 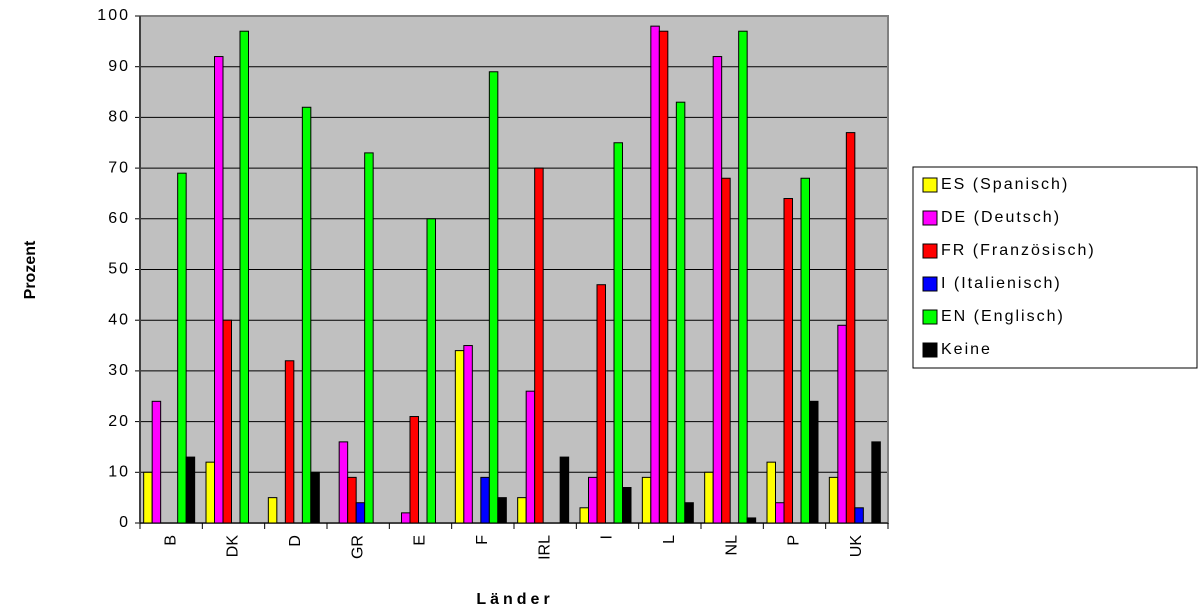 What do you see at coordinates (544, 547) in the screenshot?
I see `x-tick-label: IRL` at bounding box center [544, 547].